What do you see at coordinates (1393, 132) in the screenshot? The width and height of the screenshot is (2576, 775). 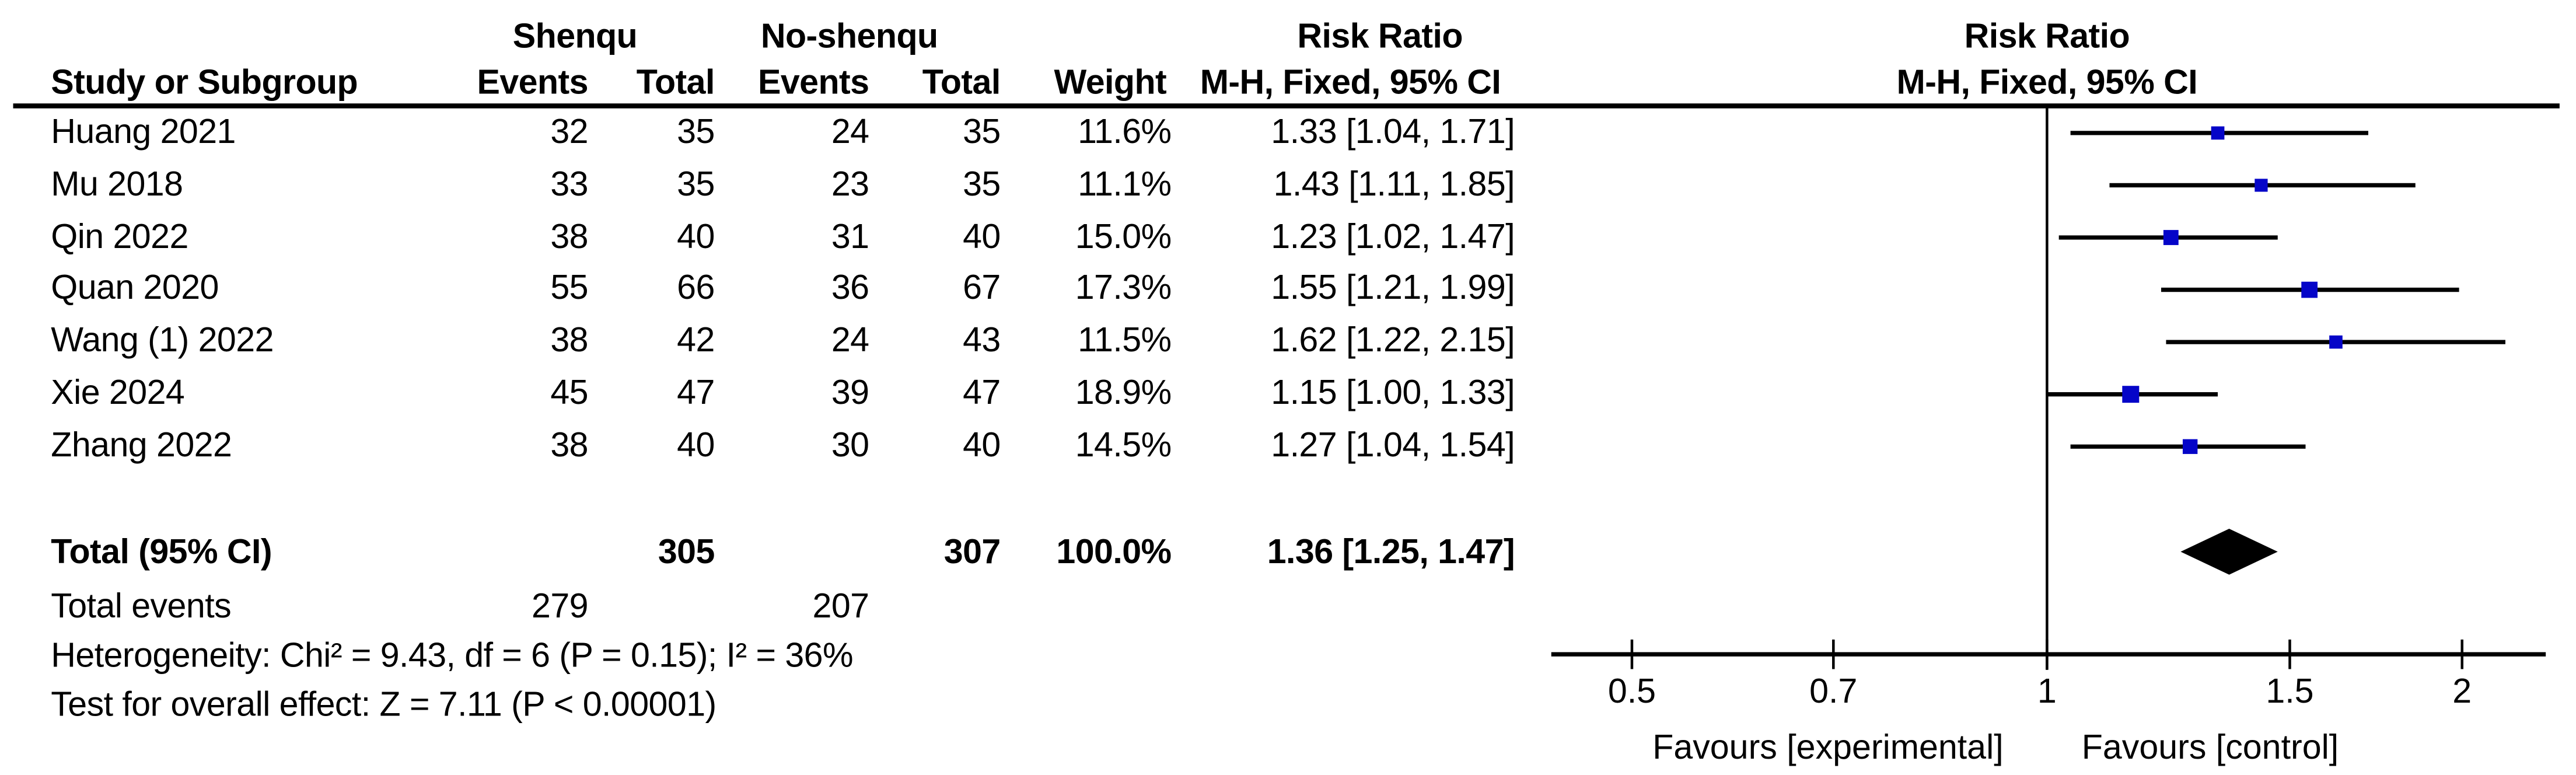 I see `risk-ratio-ci: 1.33 [1.04, 1.71]` at bounding box center [1393, 132].